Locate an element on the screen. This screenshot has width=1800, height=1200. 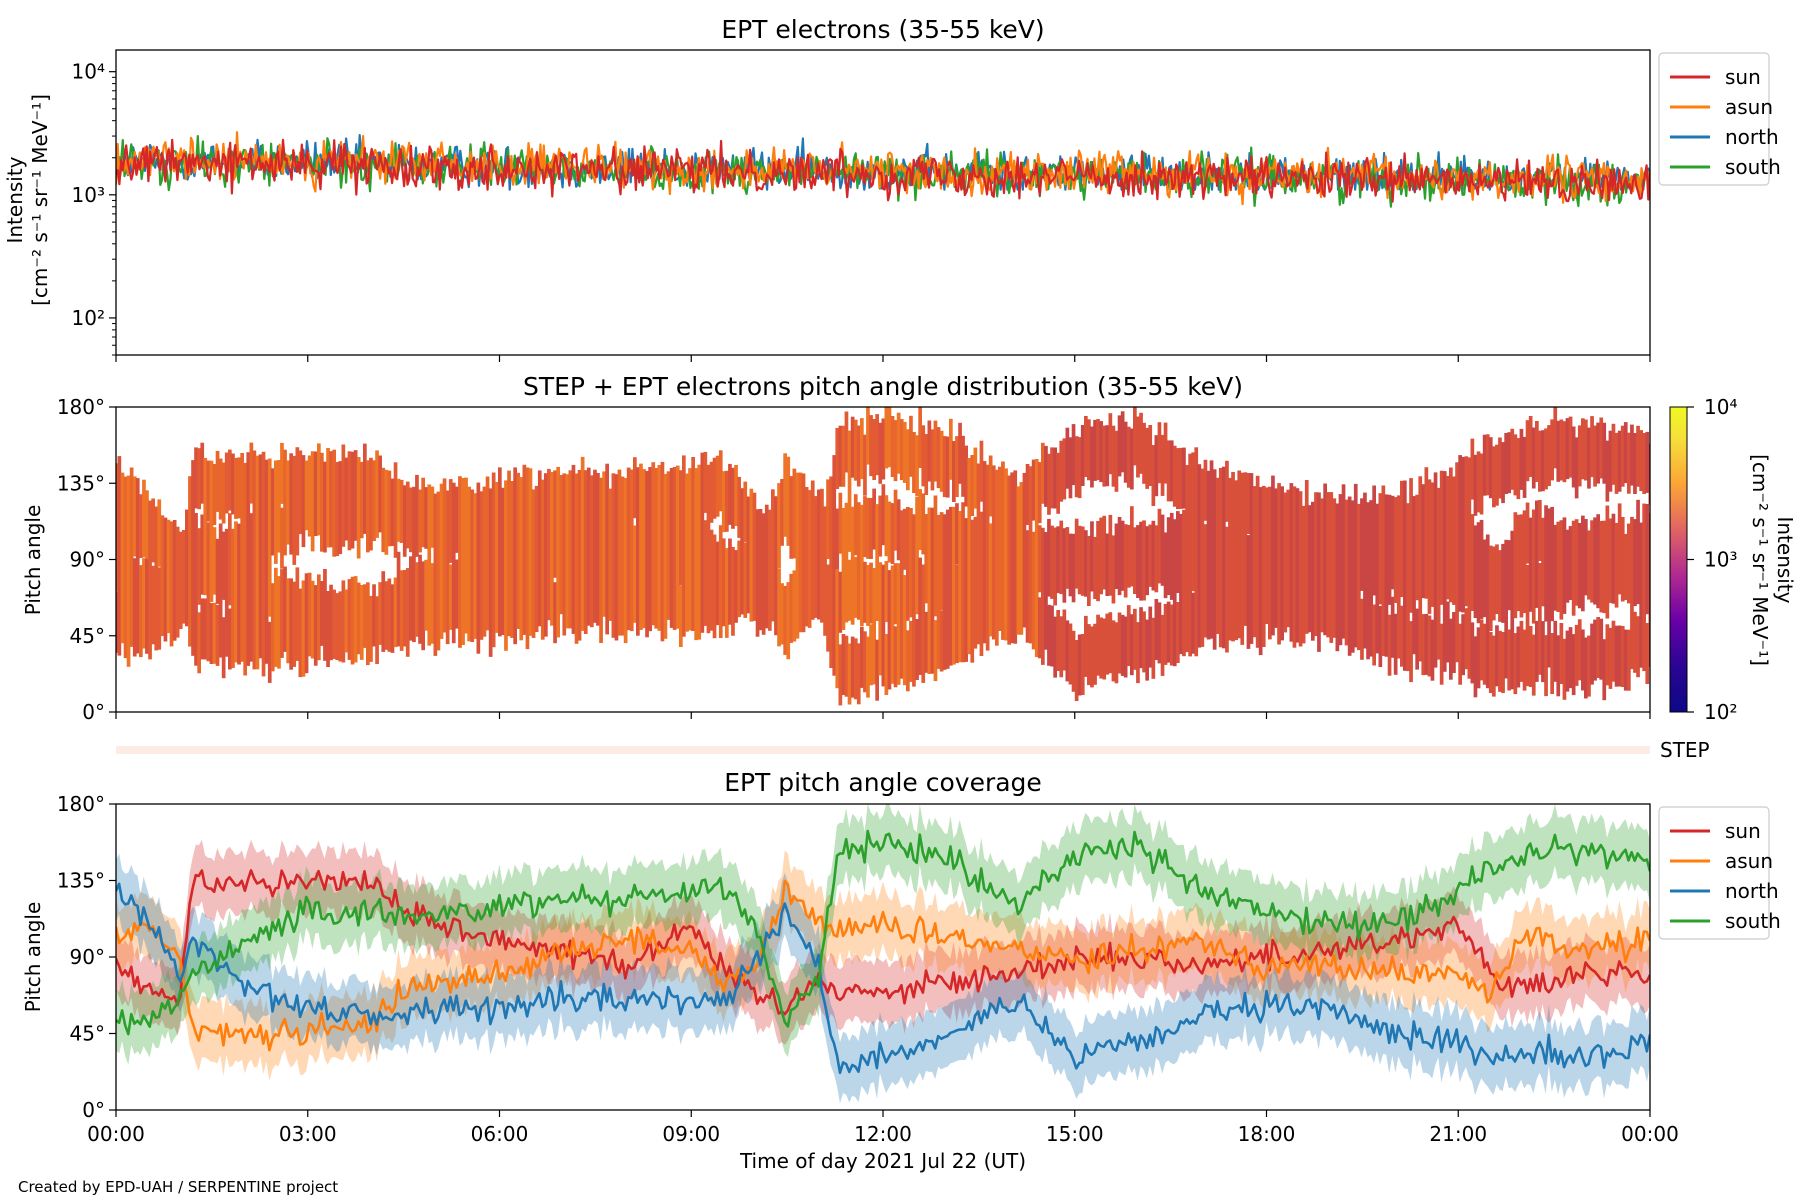
legend-label-sun: sun is located at coordinates (1743, 831).